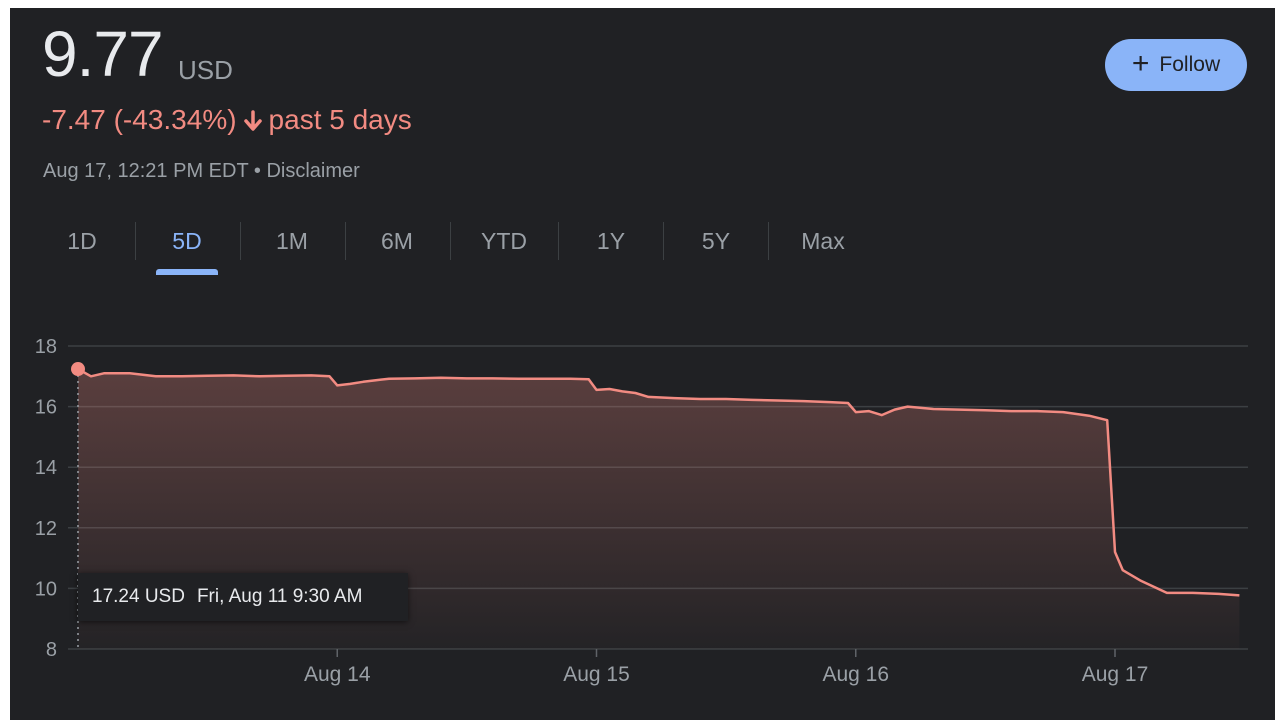 Image resolution: width=1283 pixels, height=728 pixels. Describe the element at coordinates (596, 674) in the screenshot. I see `x-tick-label: Aug 15` at that location.